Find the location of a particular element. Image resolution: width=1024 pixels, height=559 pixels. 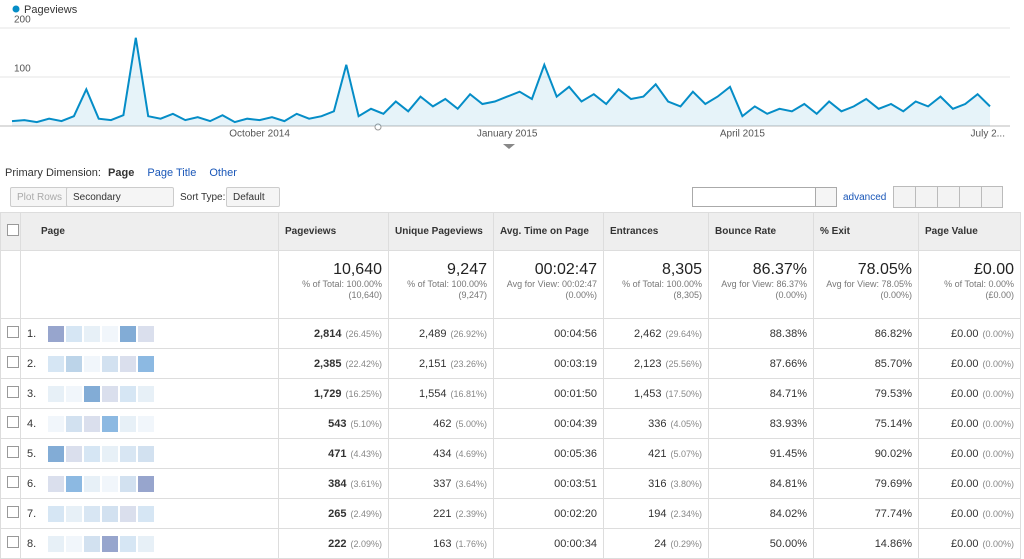

metric-value: 90.02% is located at coordinates (893, 453).